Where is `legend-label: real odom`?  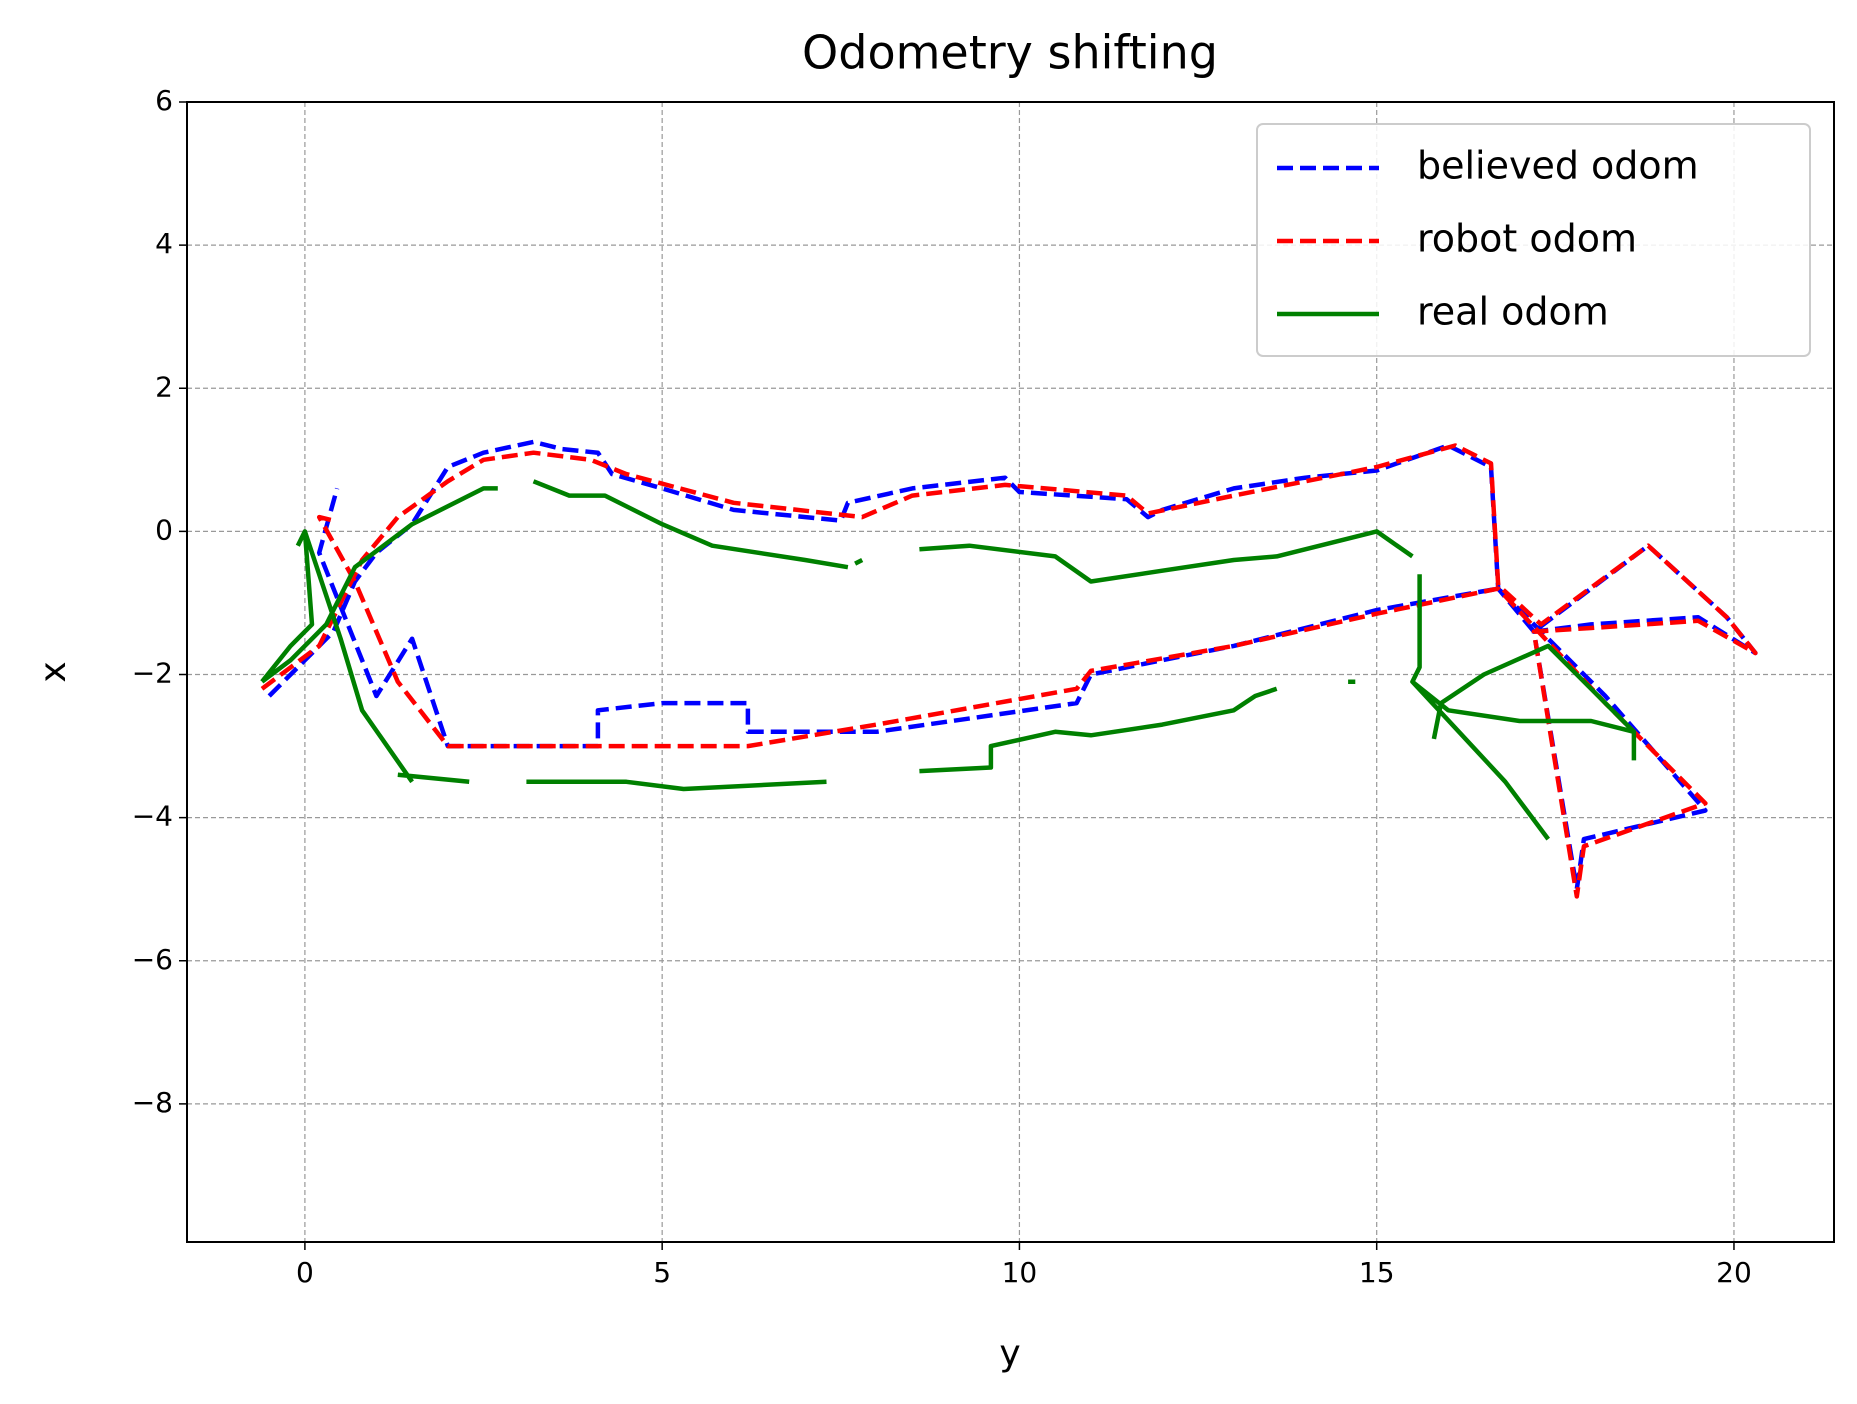
legend-label: real odom is located at coordinates (1513, 312).